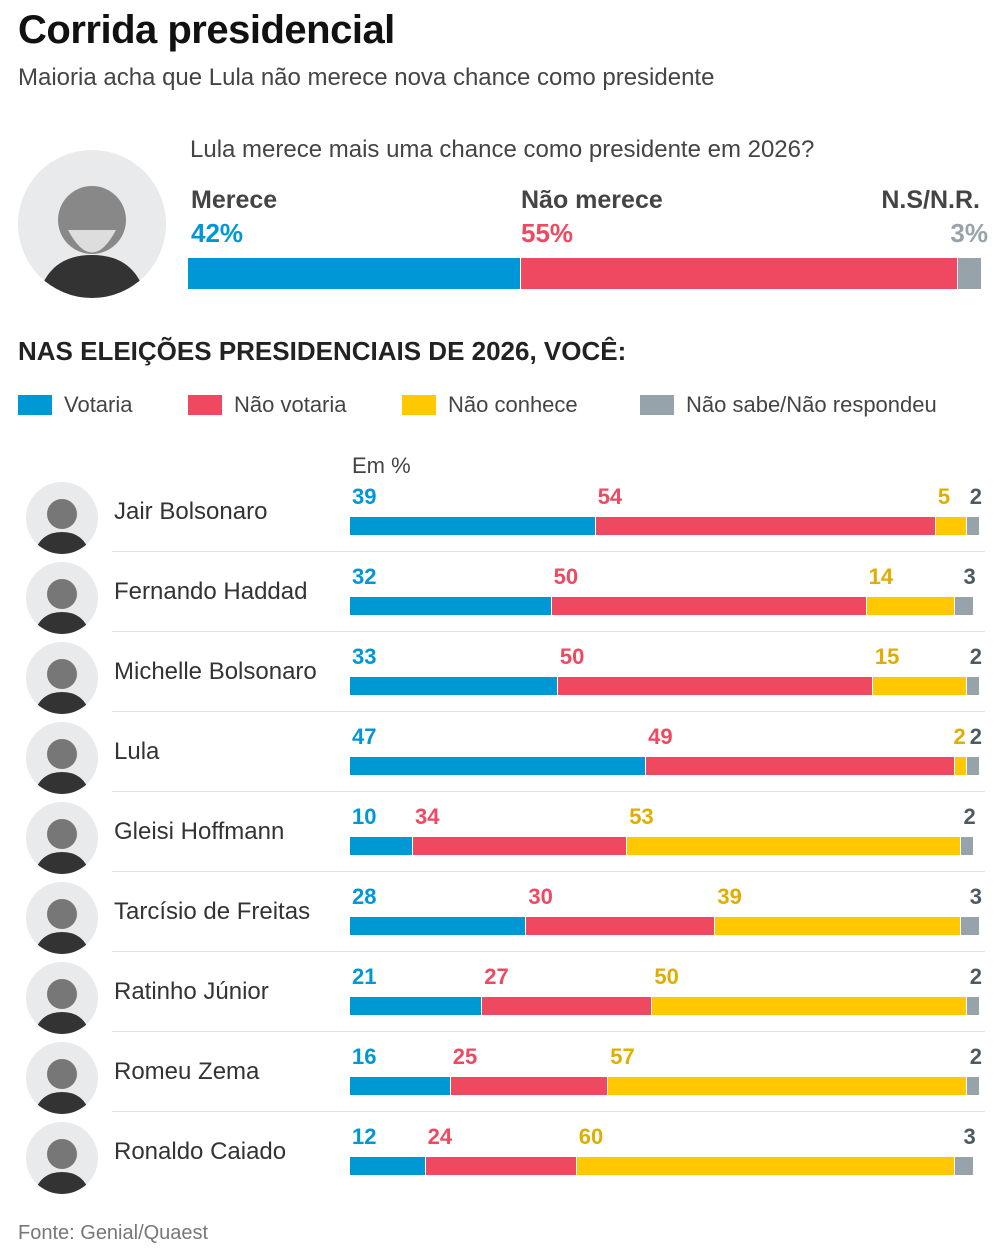  I want to click on value-label-nao-votaria: 25, so click(465, 1056).